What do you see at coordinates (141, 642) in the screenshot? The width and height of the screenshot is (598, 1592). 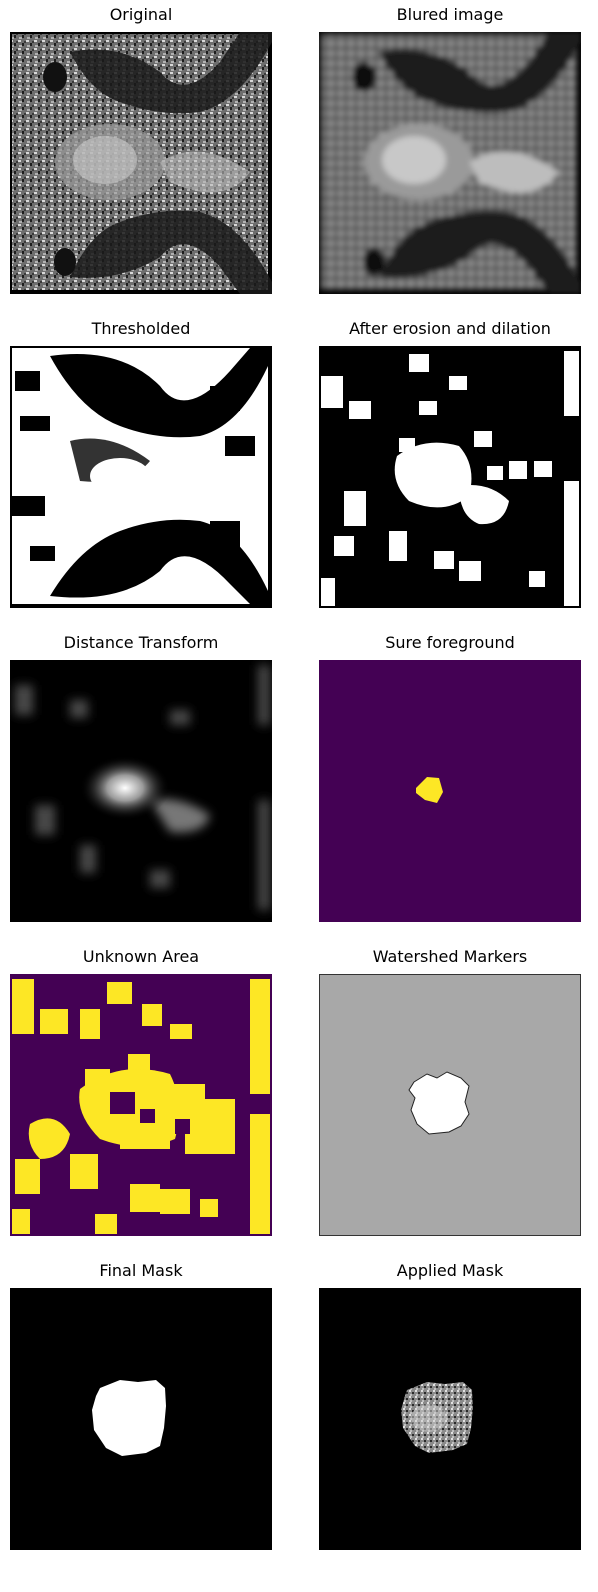 I see `panel-title: Distance Transform` at bounding box center [141, 642].